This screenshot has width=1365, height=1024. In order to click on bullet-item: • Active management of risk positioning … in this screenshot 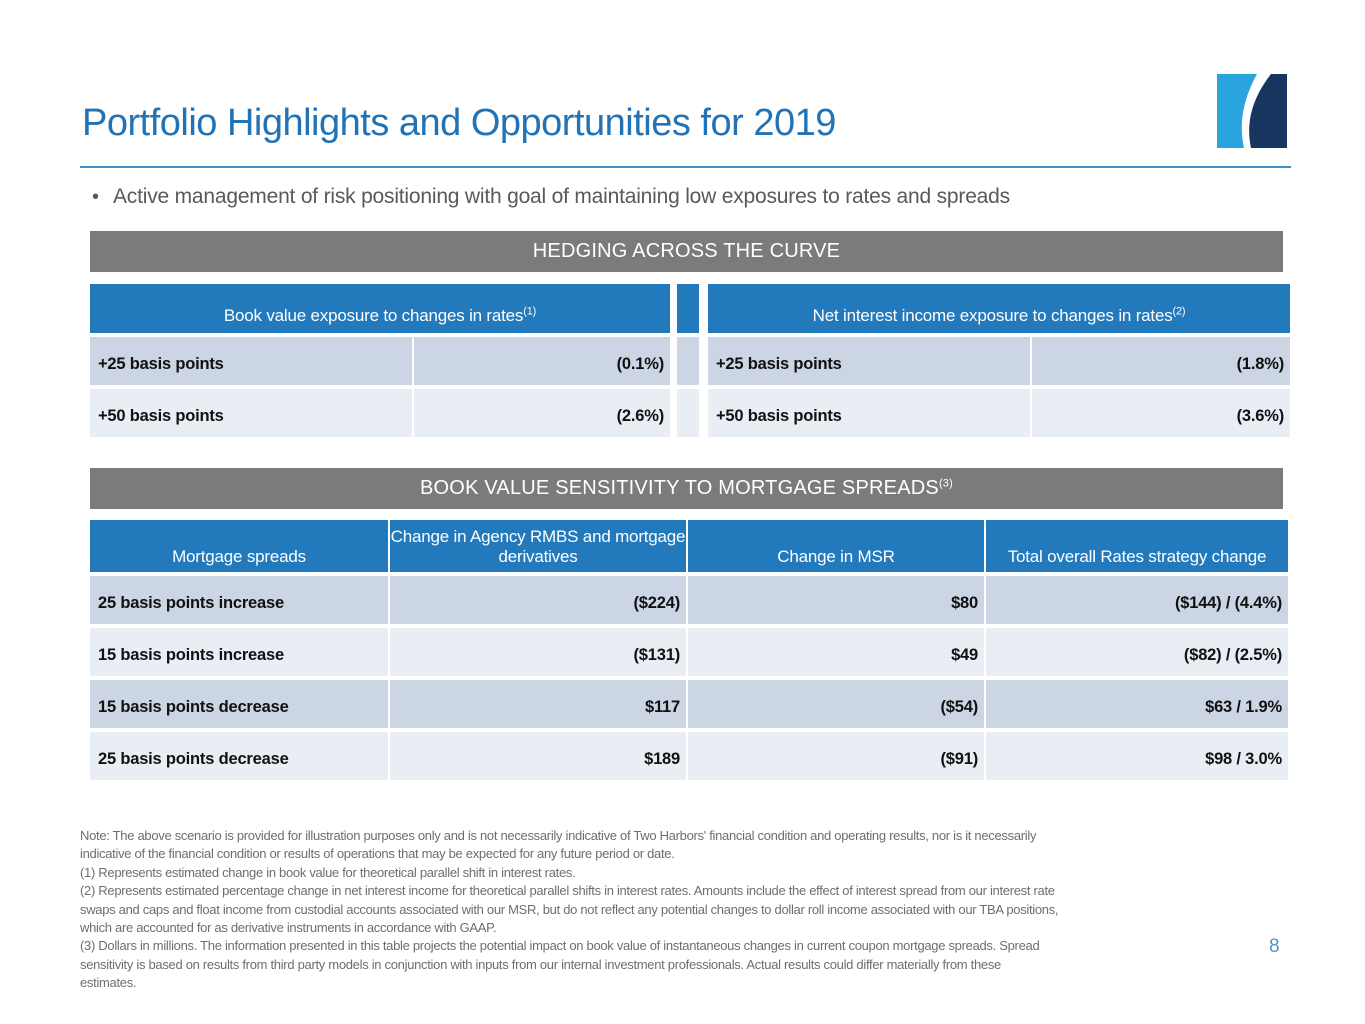, I will do `click(682, 197)`.